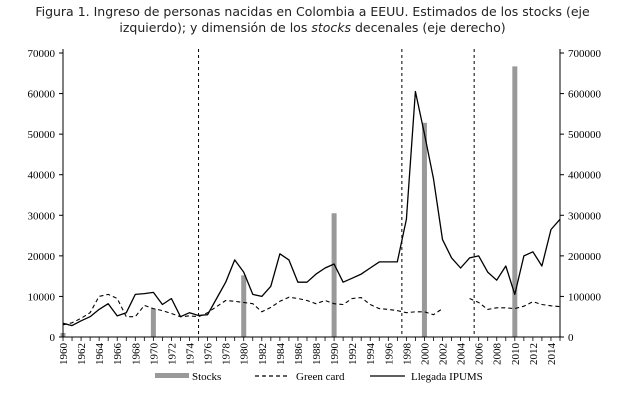  I want to click on x-tick-label: 1976, so click(209, 354).